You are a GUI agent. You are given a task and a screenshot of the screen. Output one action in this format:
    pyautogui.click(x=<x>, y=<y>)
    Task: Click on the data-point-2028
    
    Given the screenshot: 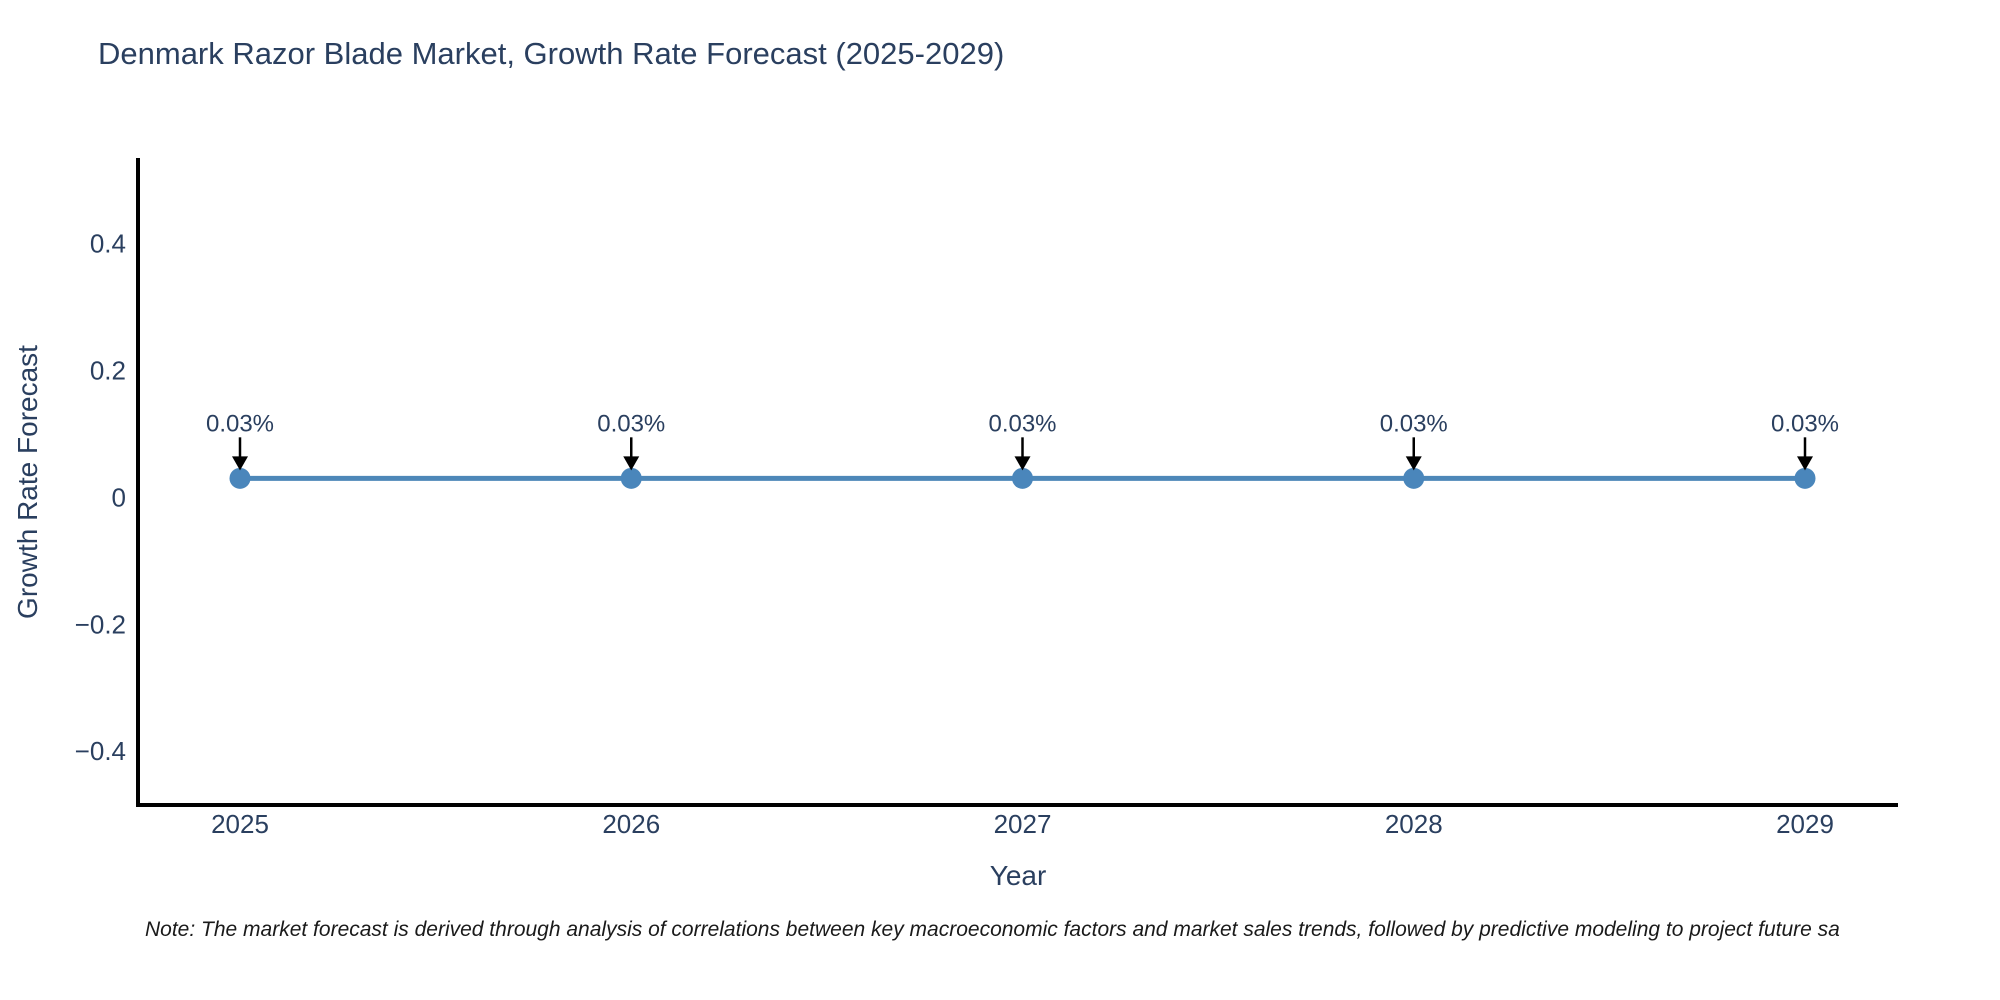 What is the action you would take?
    pyautogui.click(x=1414, y=478)
    